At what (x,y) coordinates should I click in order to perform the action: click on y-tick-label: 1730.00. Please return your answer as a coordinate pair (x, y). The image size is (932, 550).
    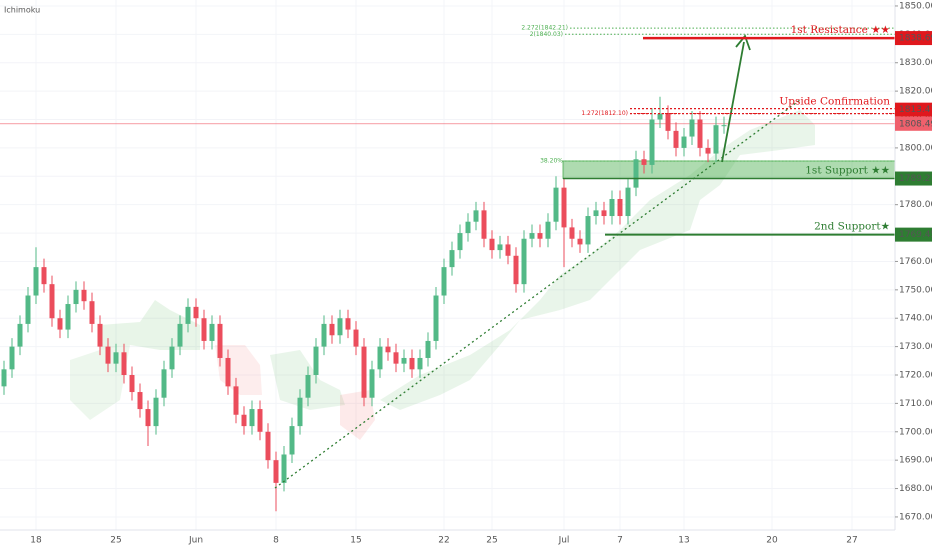
    Looking at the image, I should click on (915, 347).